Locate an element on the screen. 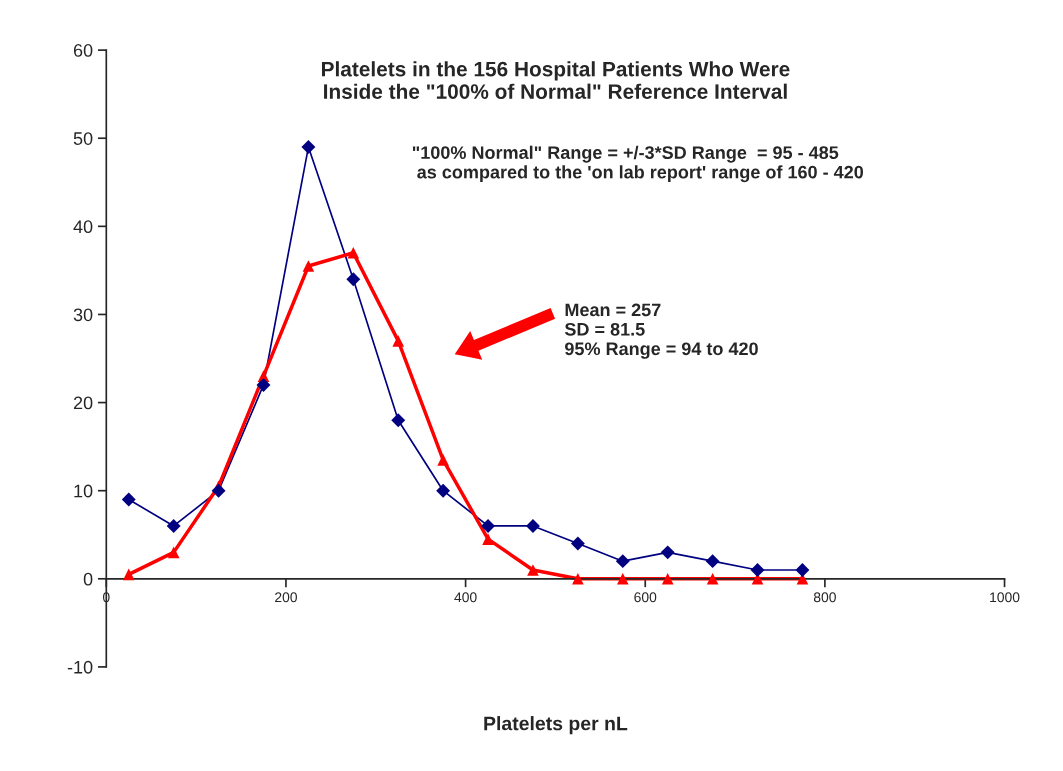  text: Platelets in the 156 Hospital Patients Who Were Inside the "100% of Normal" Reference Interval is located at coordinates (556, 80).